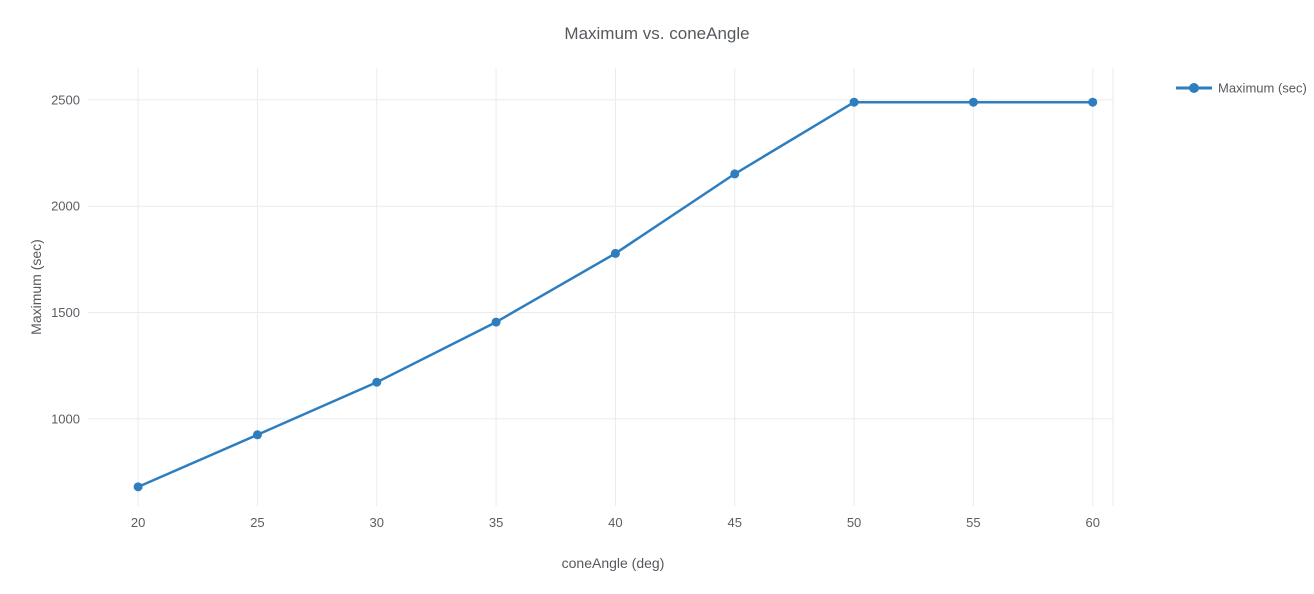 Image resolution: width=1314 pixels, height=594 pixels. Describe the element at coordinates (36, 287) in the screenshot. I see `y-axis-title: Maximum (sec)` at that location.